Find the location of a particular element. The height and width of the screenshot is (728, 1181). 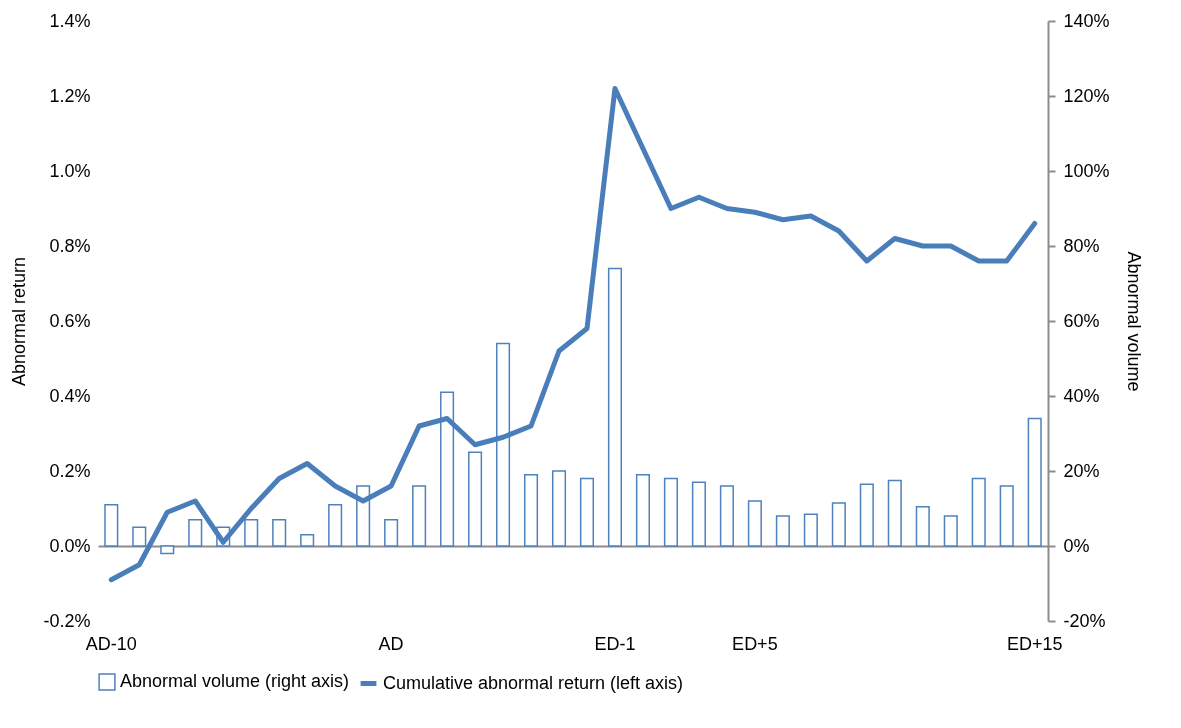

x-tick-label: AD is located at coordinates (391, 643).